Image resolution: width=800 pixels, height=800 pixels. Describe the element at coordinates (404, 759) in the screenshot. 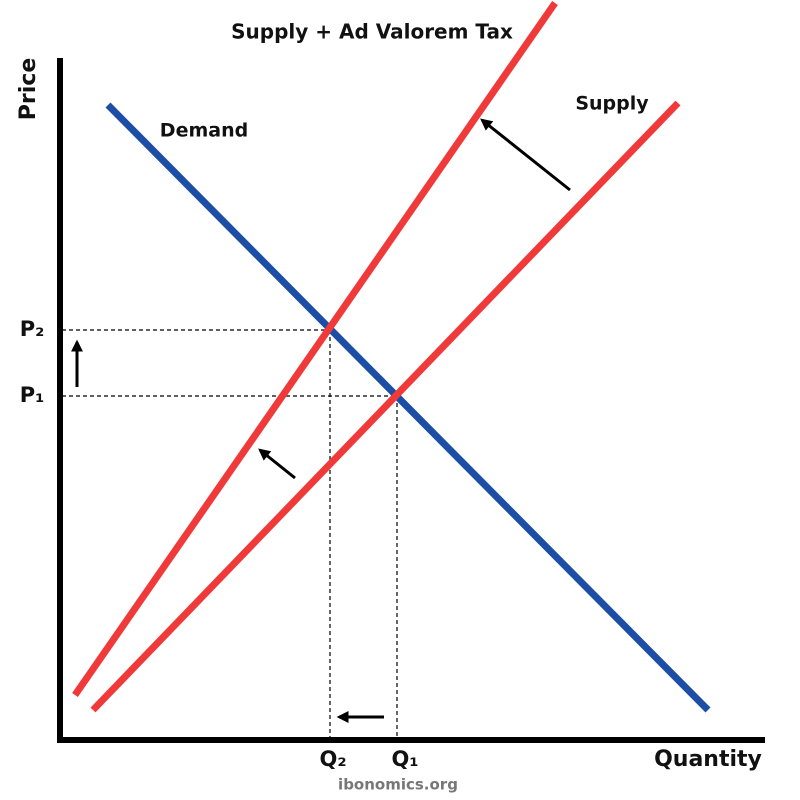

I see `q1-label: Q₁` at that location.